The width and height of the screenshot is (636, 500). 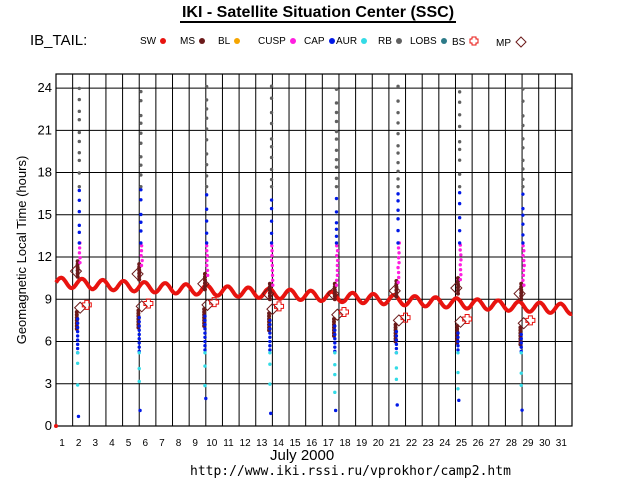 I want to click on y-tick-label: 3, so click(x=48, y=383).